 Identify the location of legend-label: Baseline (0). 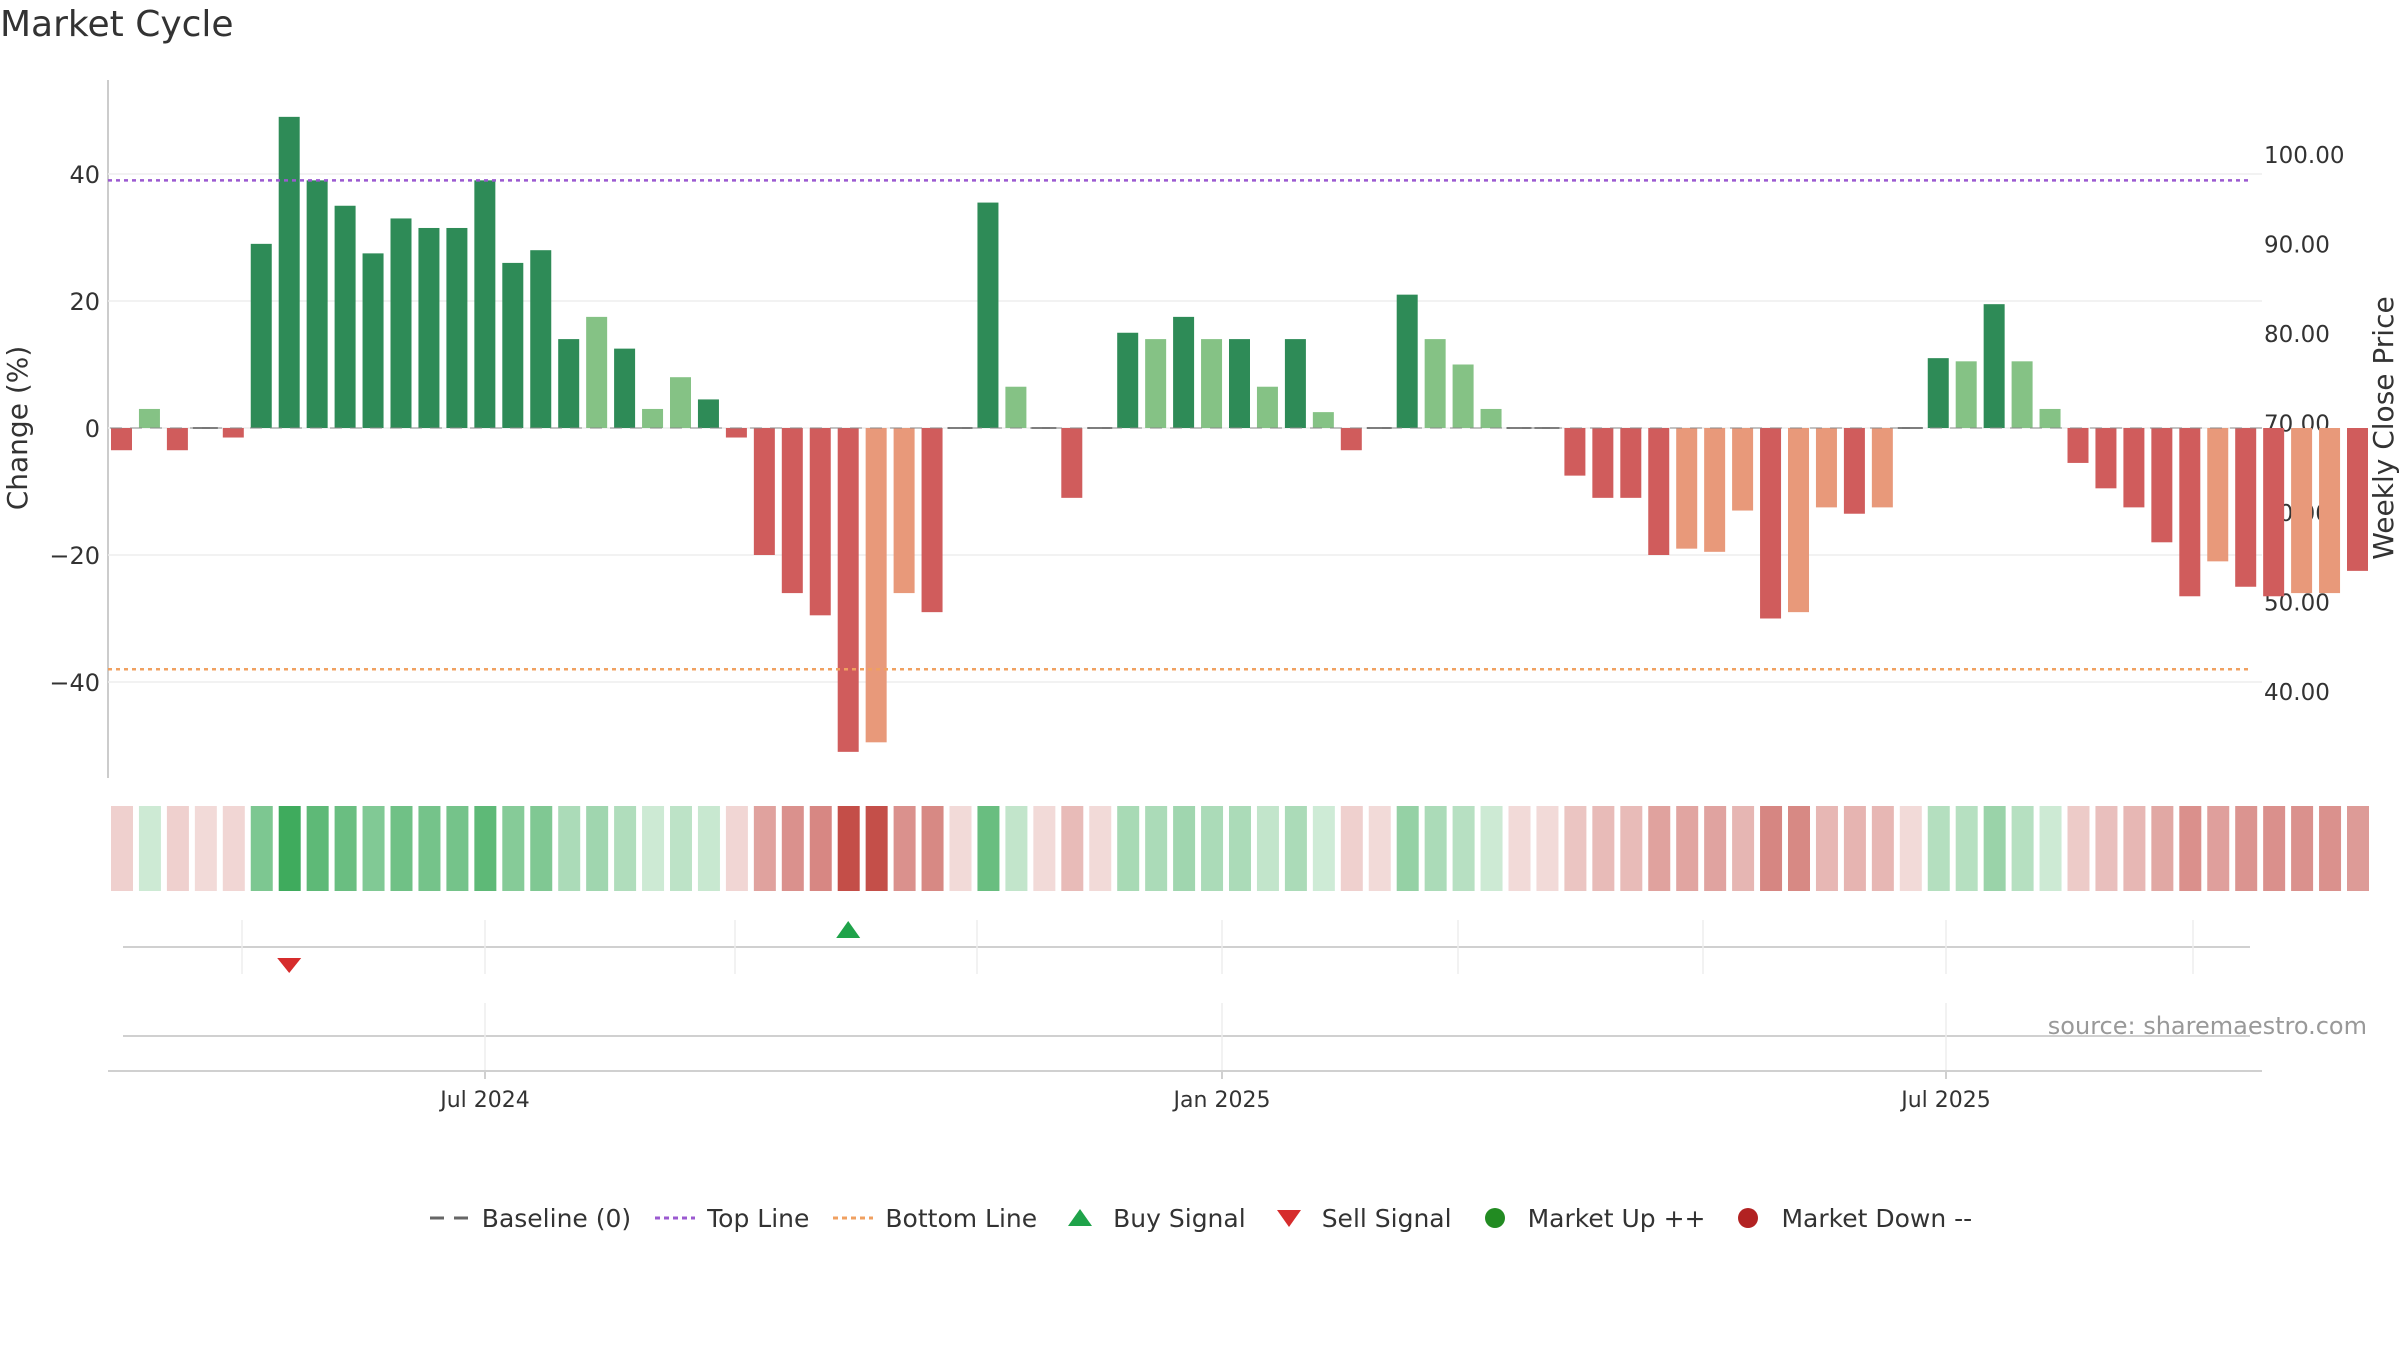
(556, 1218).